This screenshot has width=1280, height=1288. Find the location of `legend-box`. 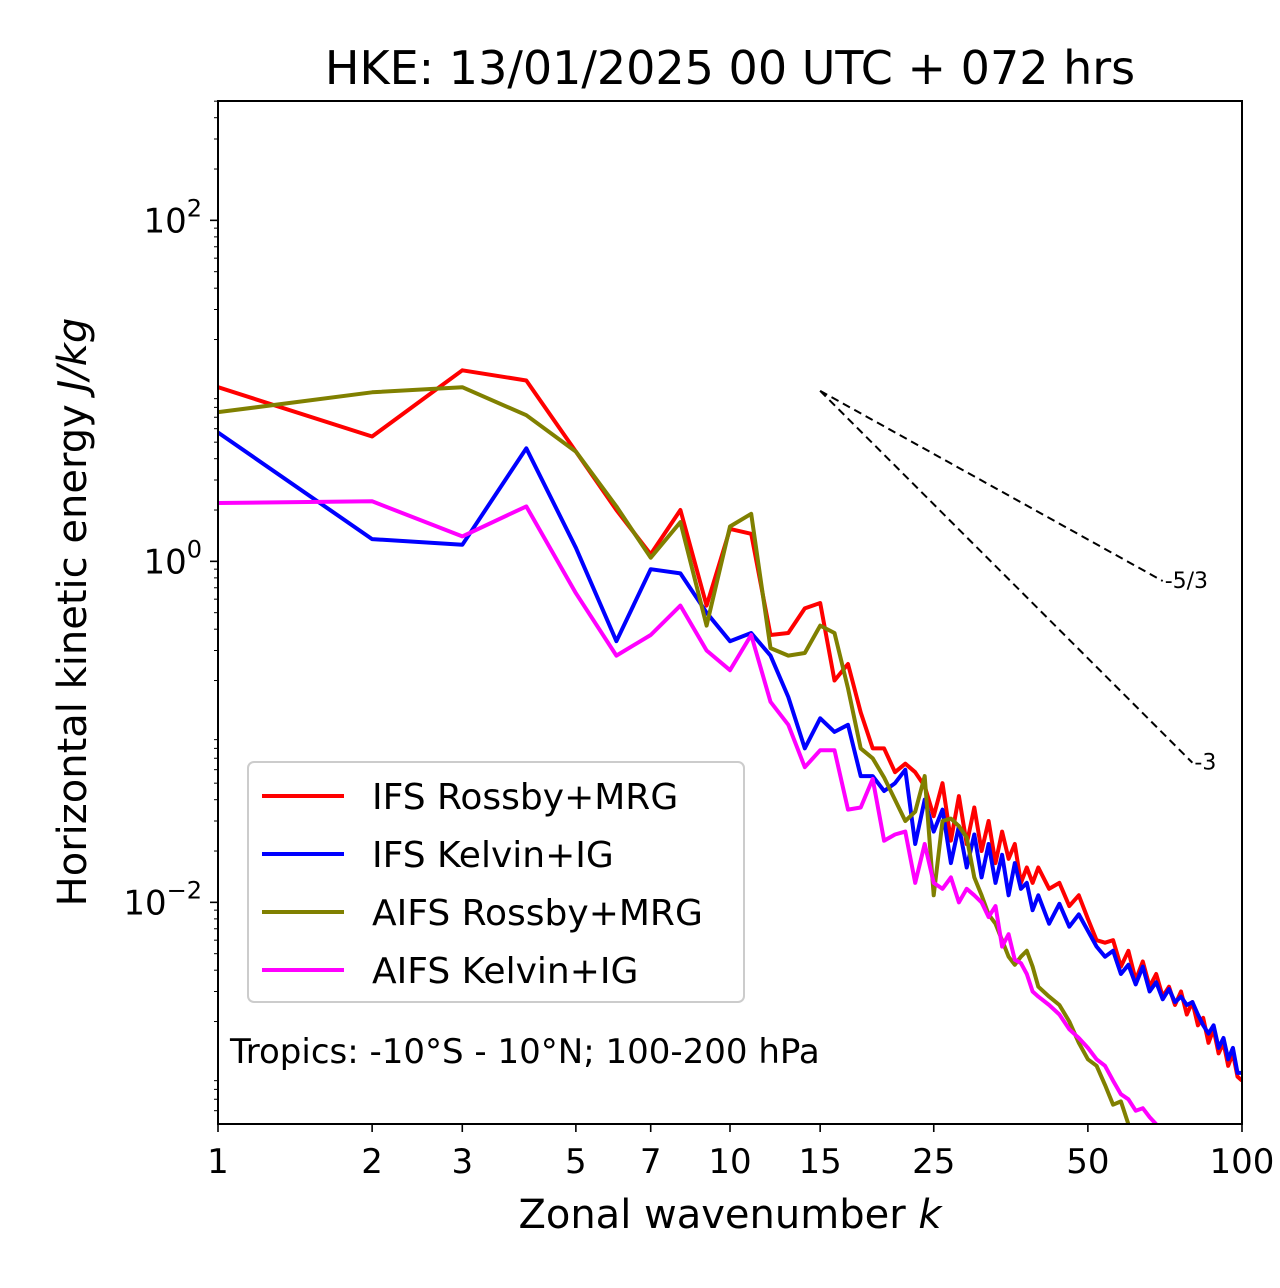

legend-box is located at coordinates (496, 882).